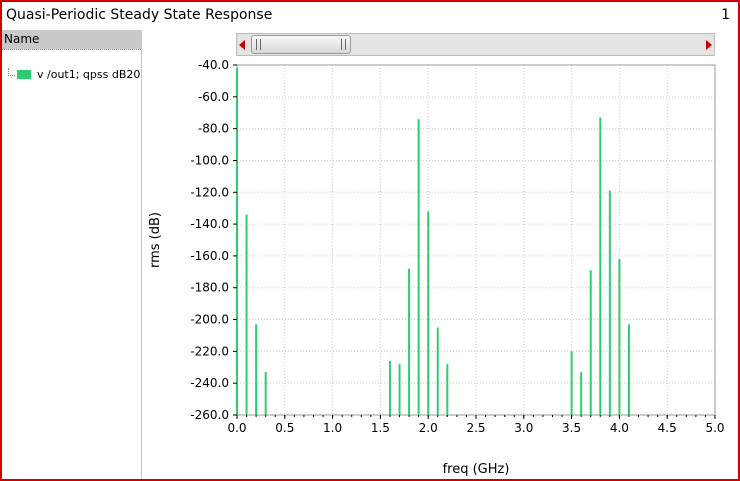  Describe the element at coordinates (209, 415) in the screenshot. I see `y-tick-label: -260.0` at that location.